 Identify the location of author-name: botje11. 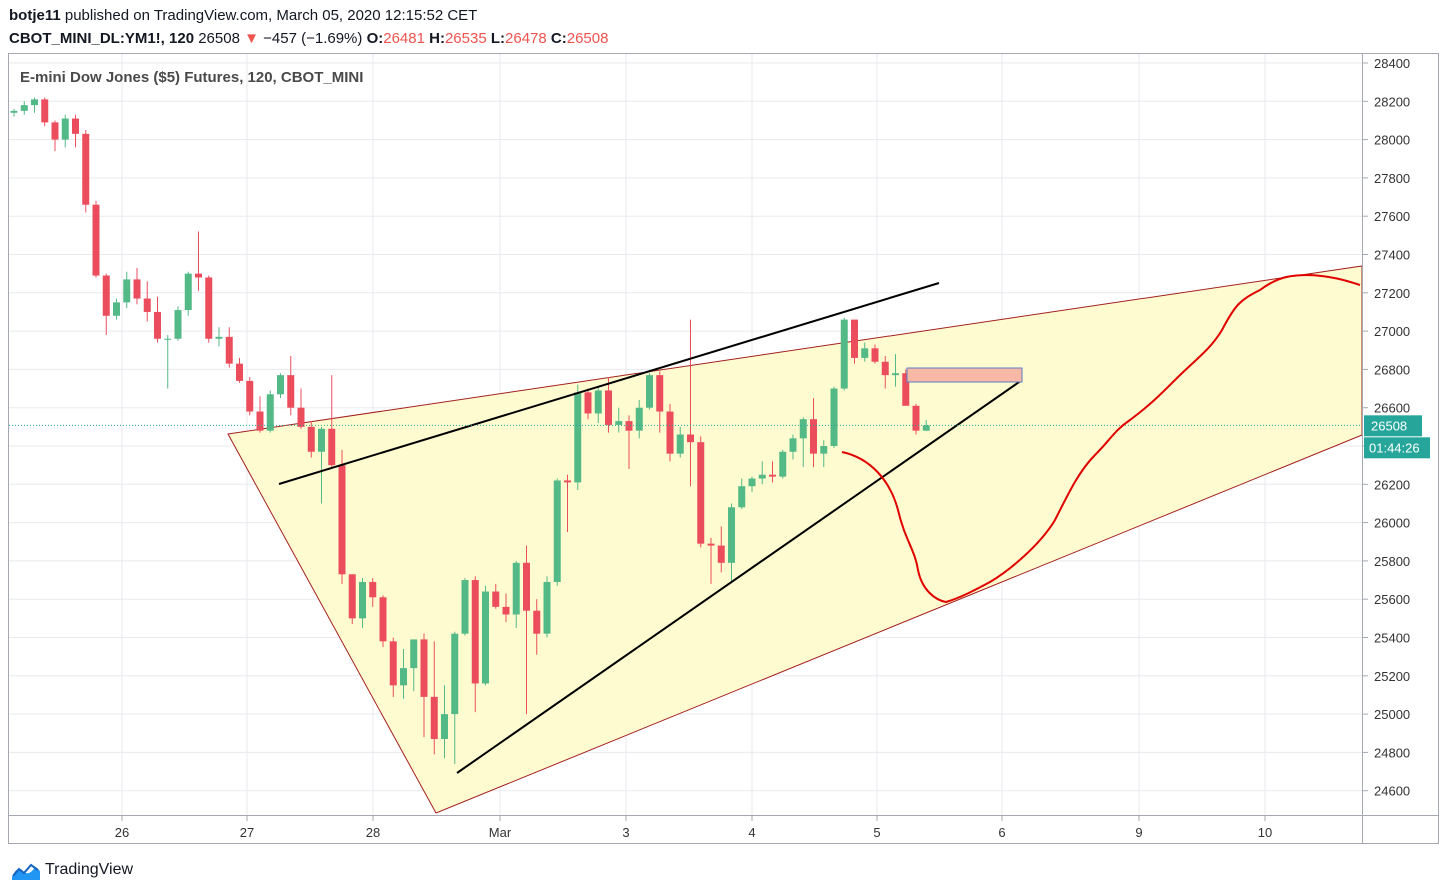
(35, 15).